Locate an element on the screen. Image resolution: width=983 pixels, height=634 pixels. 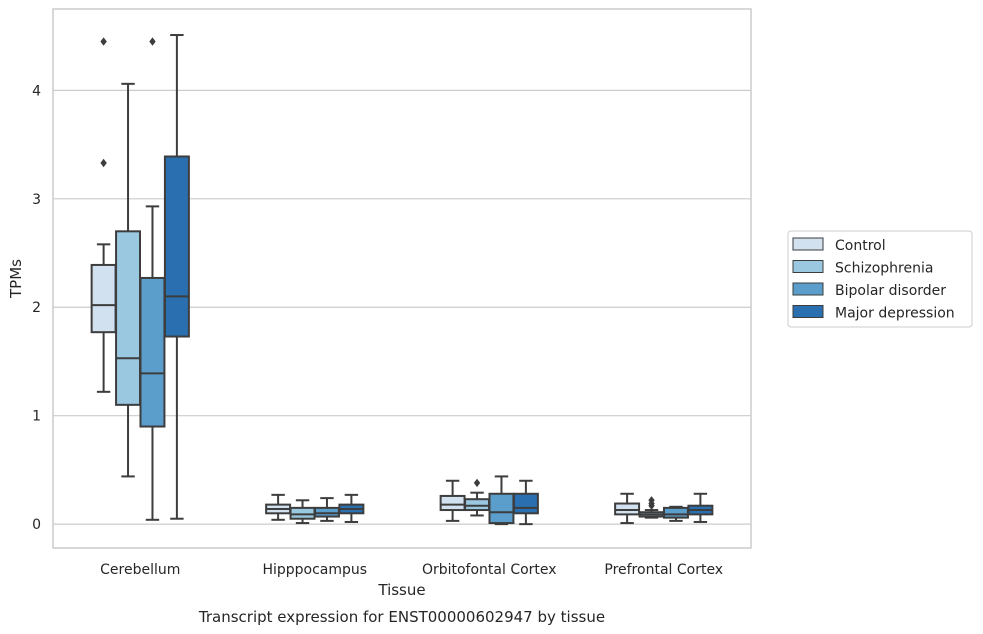
y-tick-labels: 0 1 2 3 4 is located at coordinates (36, 308).